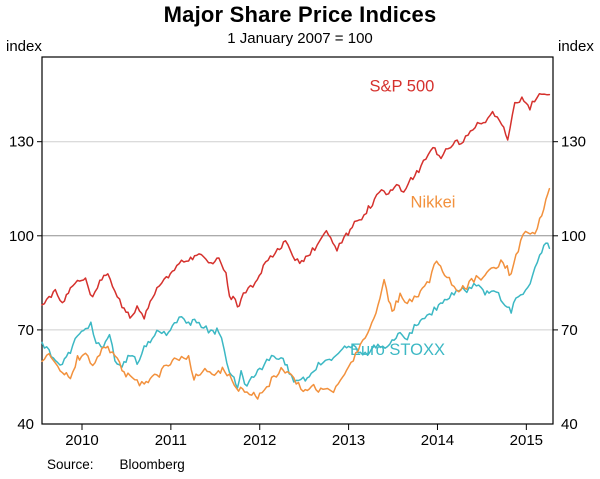  I want to click on y-tick-label-left: 40, so click(25, 424).